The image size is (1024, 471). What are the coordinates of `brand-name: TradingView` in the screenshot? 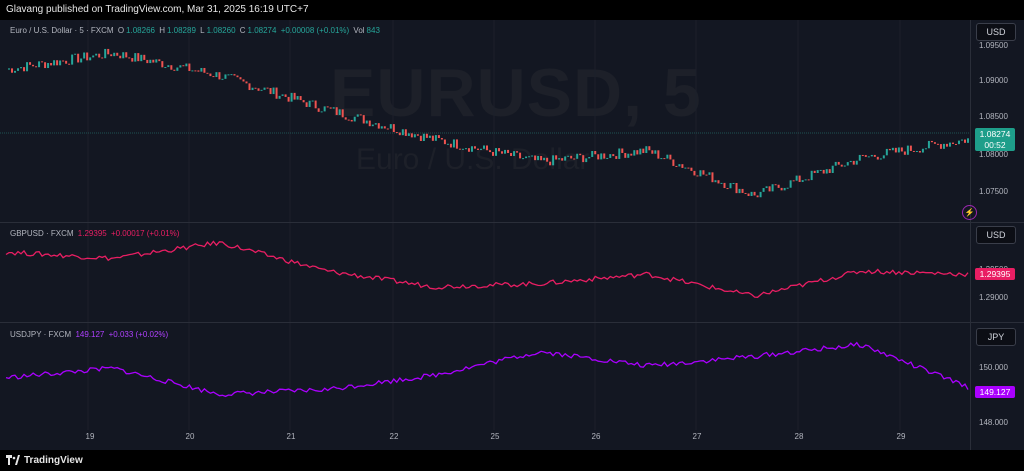 It's located at (53, 460).